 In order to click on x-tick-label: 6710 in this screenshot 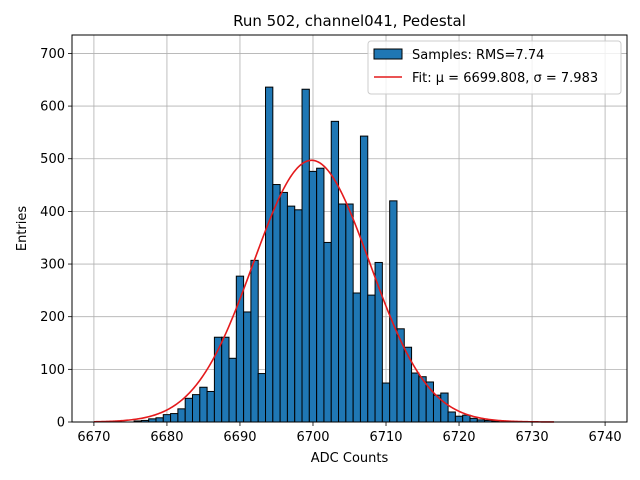, I will do `click(385, 437)`.